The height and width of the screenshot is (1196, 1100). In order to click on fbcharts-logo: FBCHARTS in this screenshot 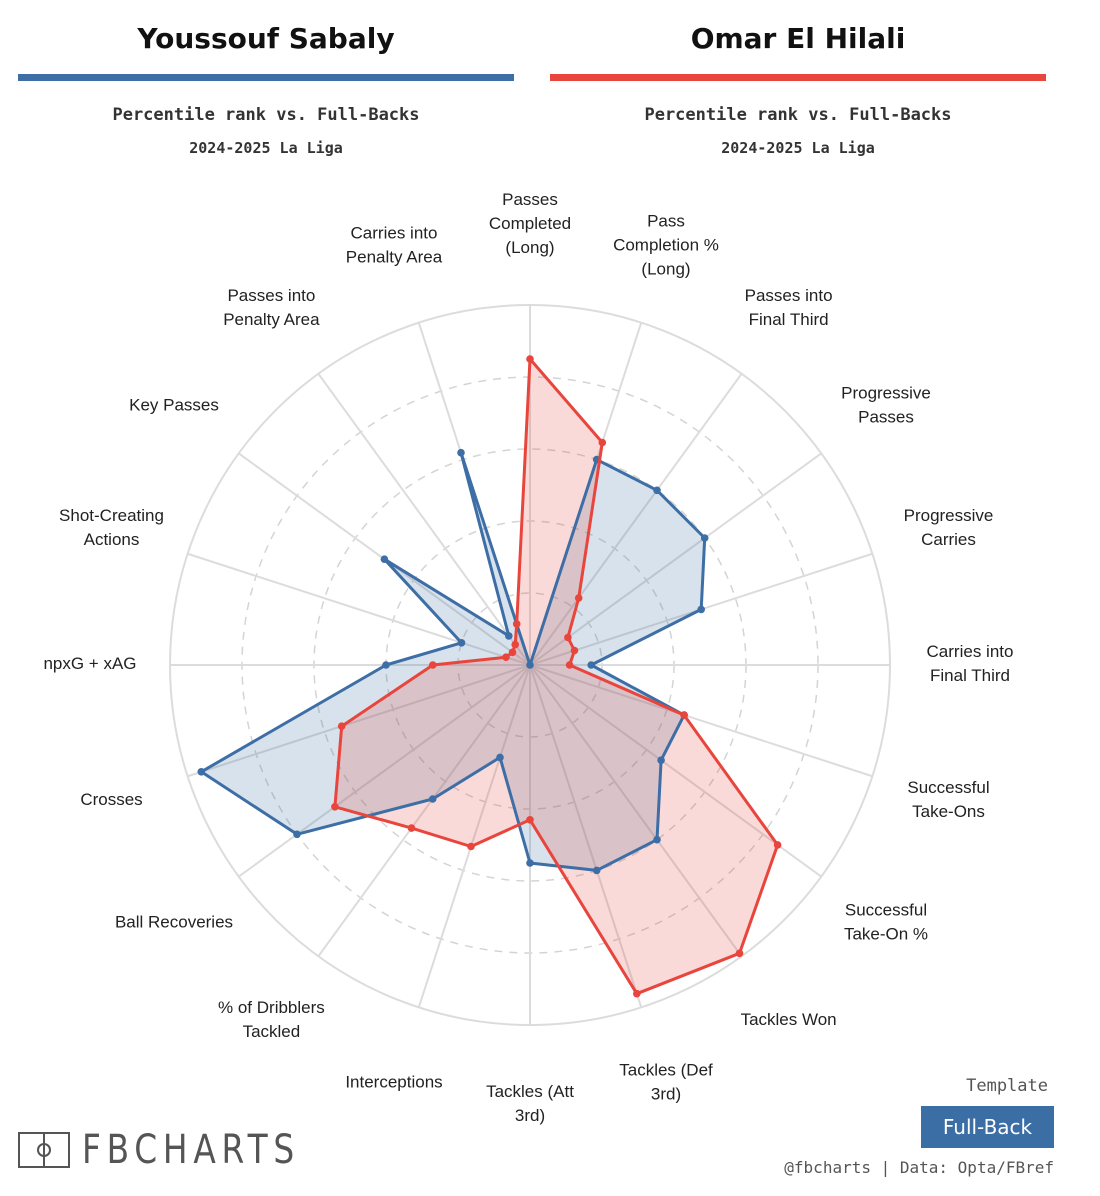, I will do `click(183, 1150)`.